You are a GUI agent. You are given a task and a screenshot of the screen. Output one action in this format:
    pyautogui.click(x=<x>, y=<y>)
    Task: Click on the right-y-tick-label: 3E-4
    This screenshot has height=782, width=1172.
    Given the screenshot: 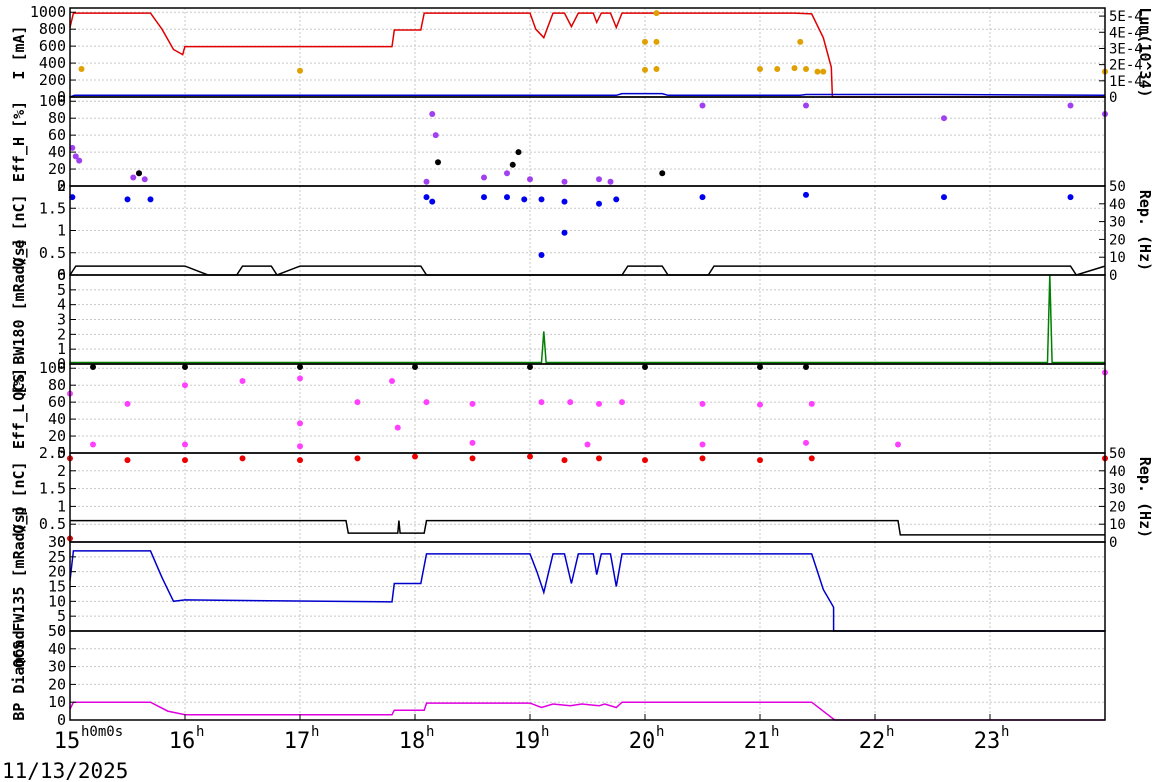 What is the action you would take?
    pyautogui.click(x=1126, y=49)
    